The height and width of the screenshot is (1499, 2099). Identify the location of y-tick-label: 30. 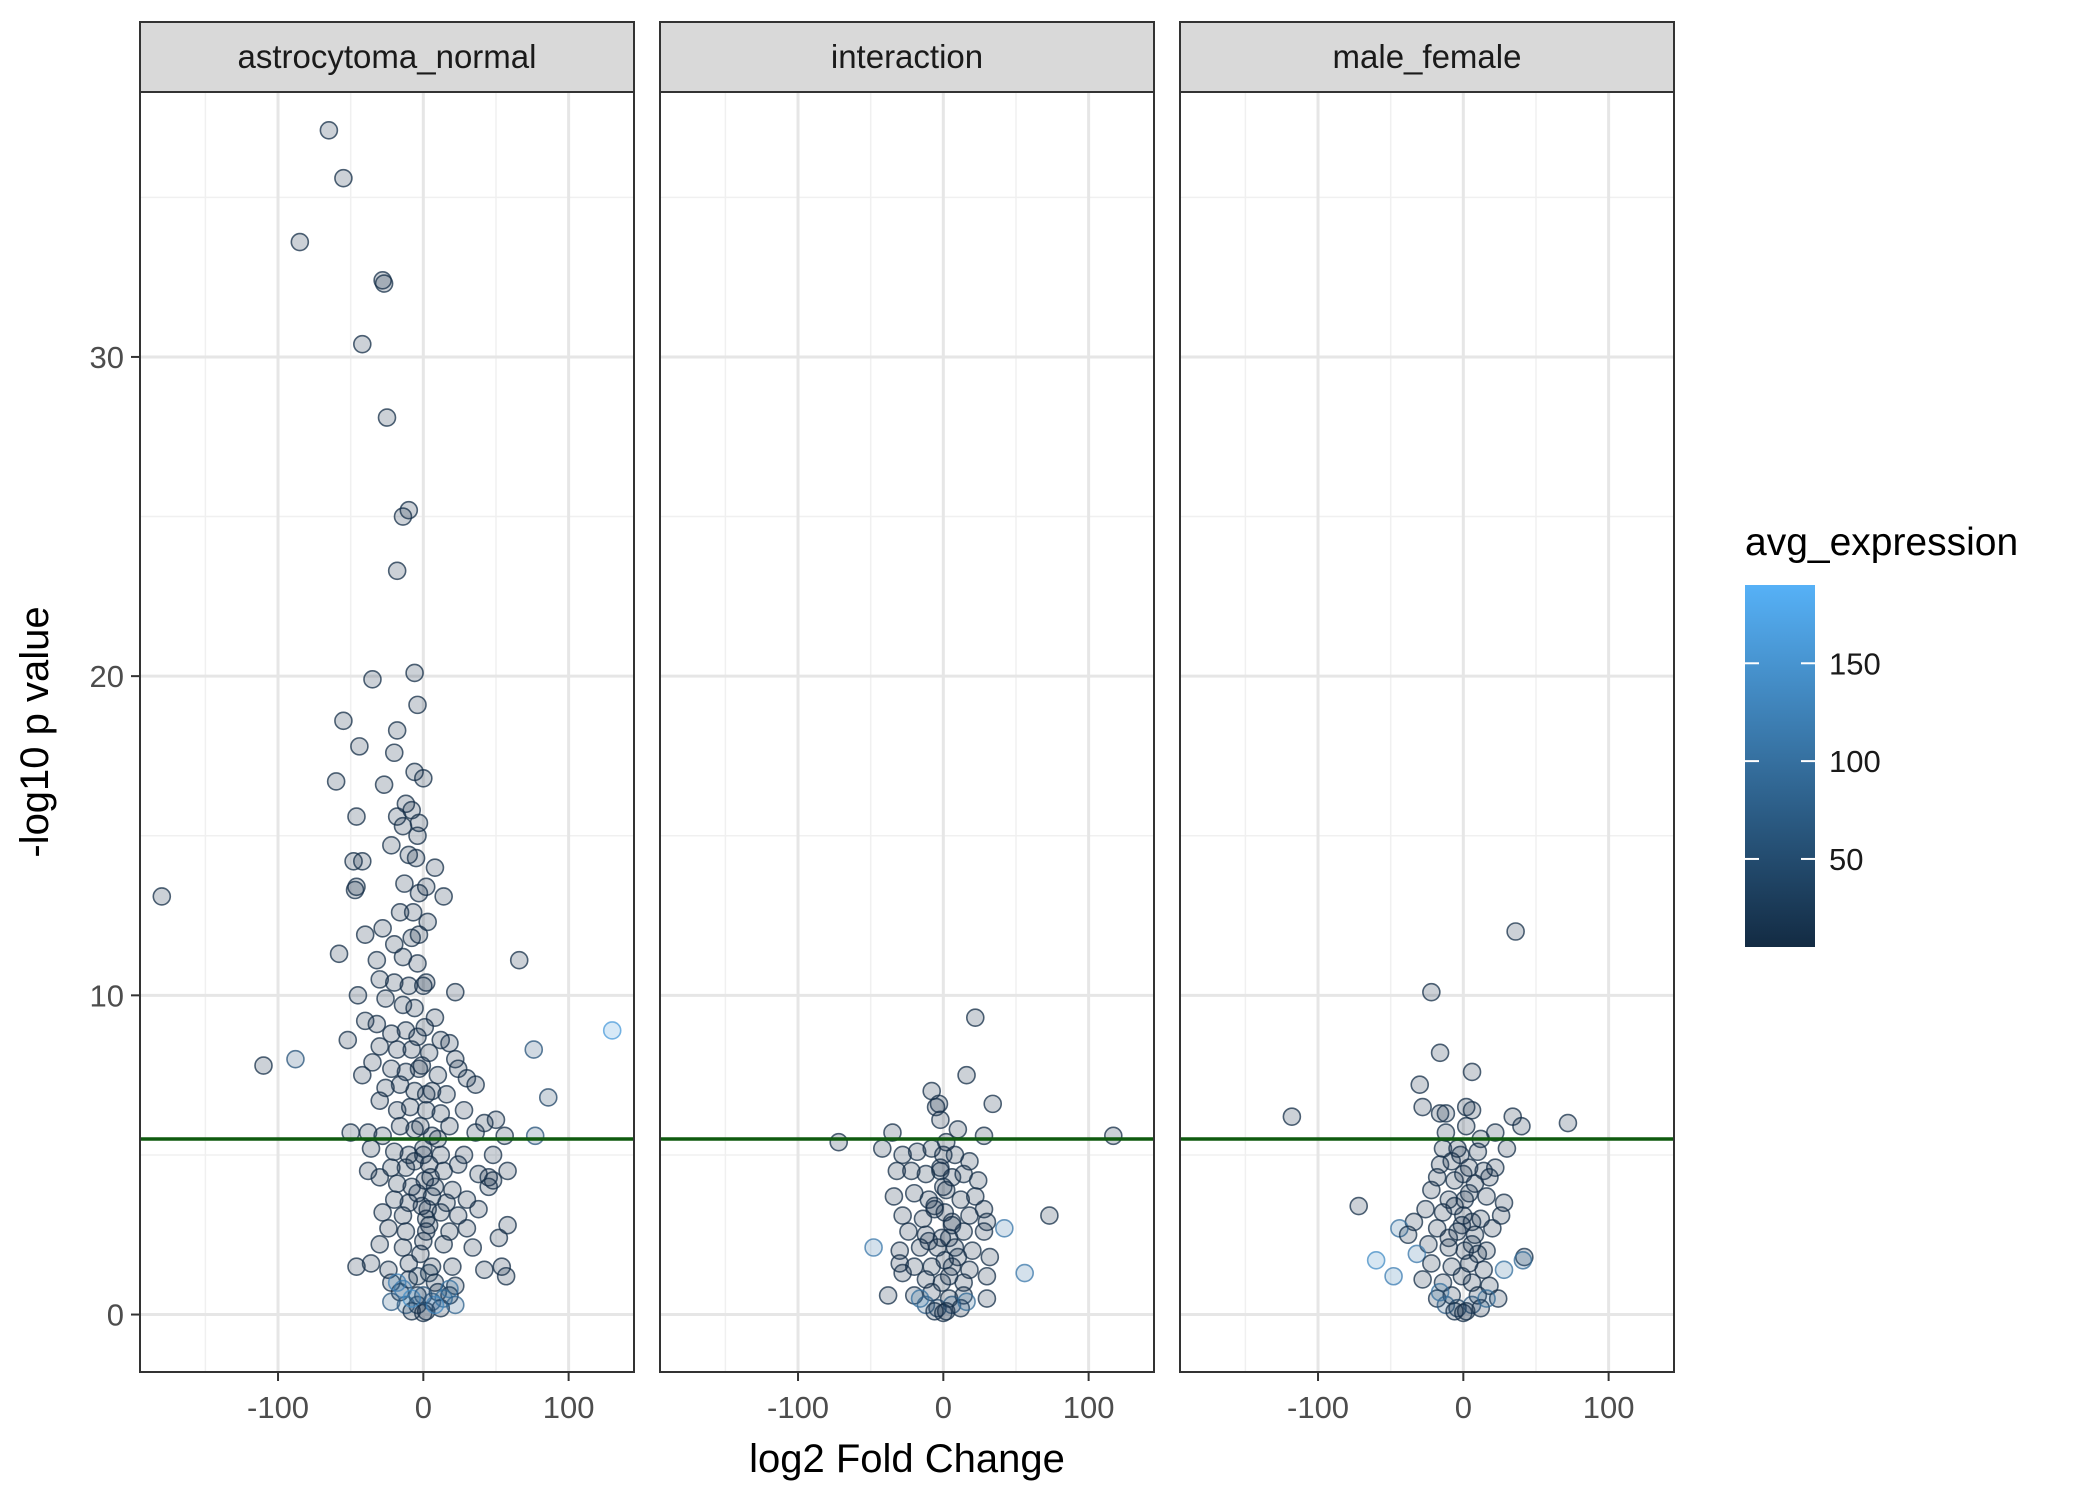
(107, 357).